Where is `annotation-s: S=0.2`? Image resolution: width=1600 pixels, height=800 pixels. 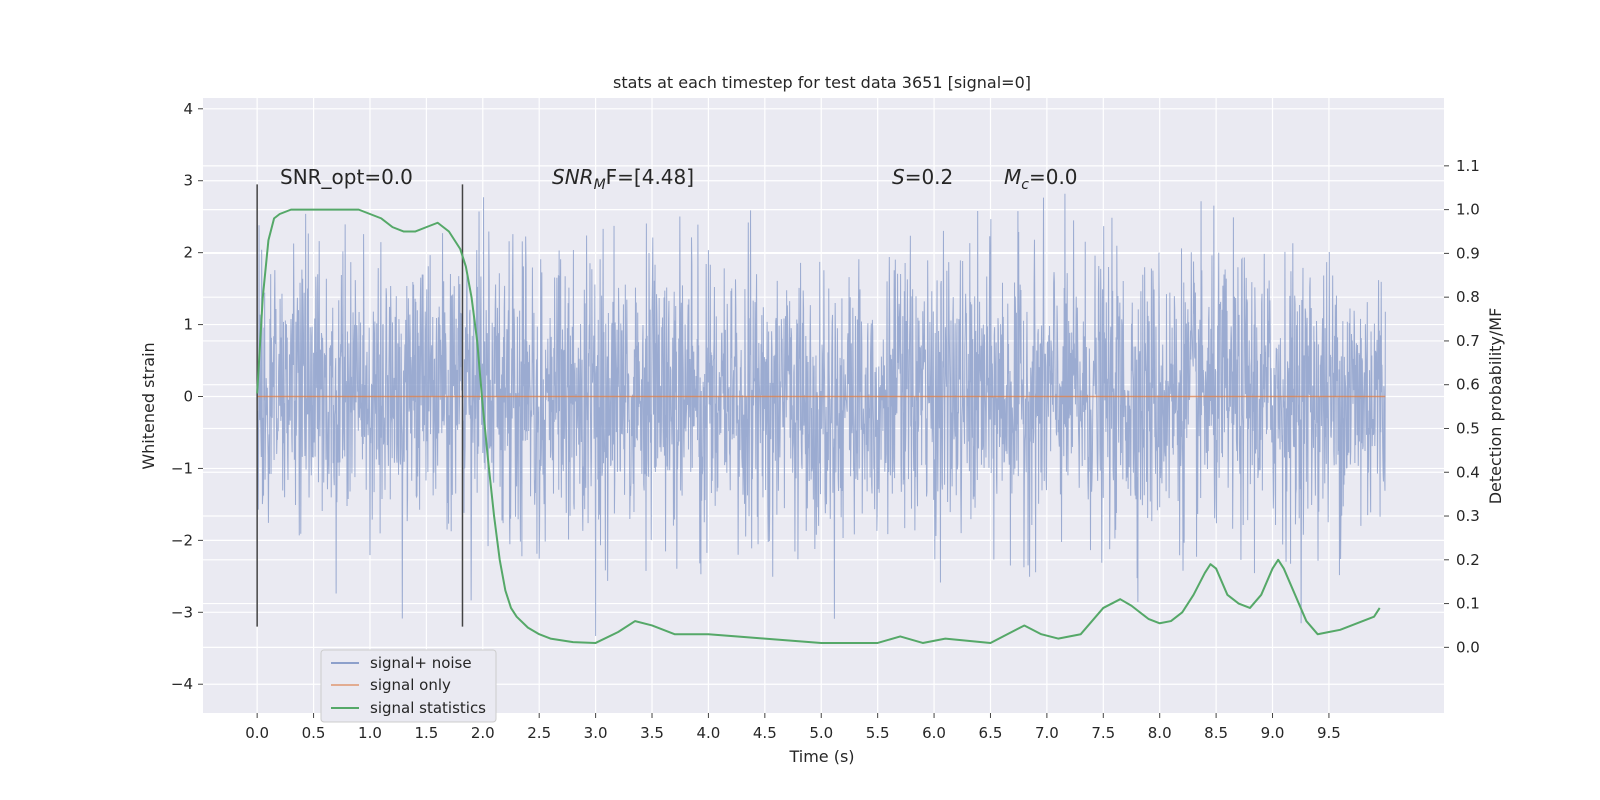 annotation-s: S=0.2 is located at coordinates (922, 177).